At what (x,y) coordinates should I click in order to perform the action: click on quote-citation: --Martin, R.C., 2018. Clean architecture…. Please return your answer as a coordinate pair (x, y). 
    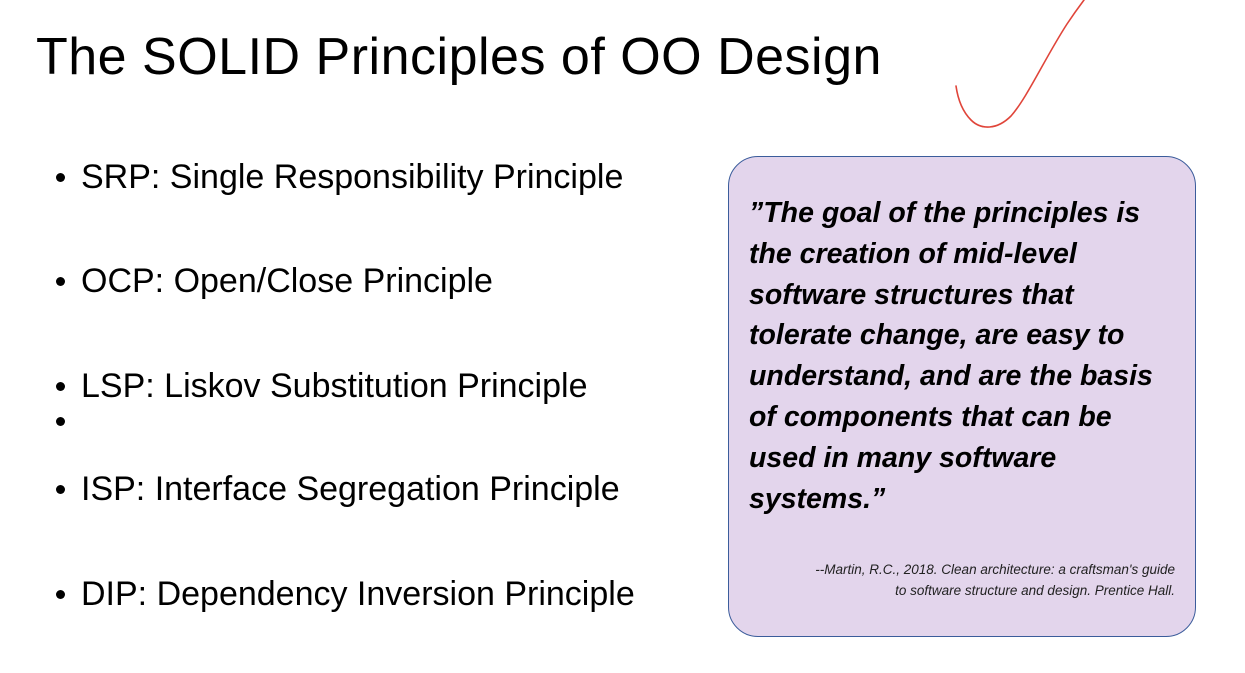
    Looking at the image, I should click on (960, 580).